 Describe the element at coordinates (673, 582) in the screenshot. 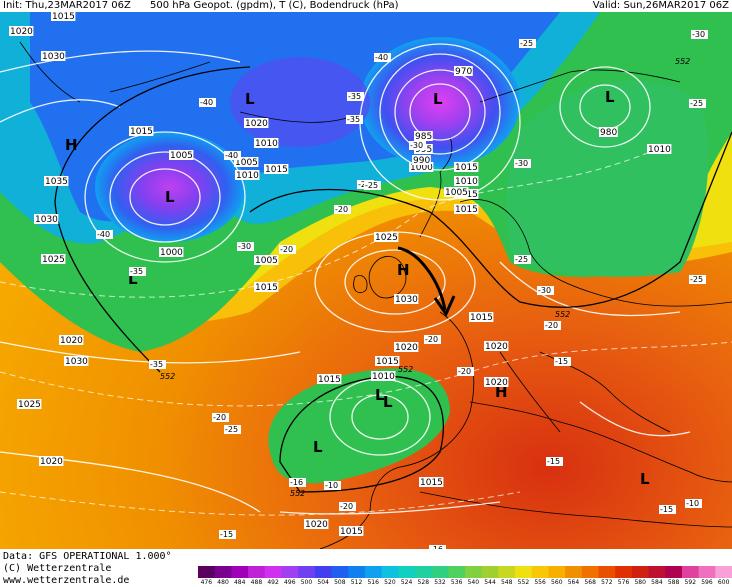

I see `color-scale-label: 588` at that location.